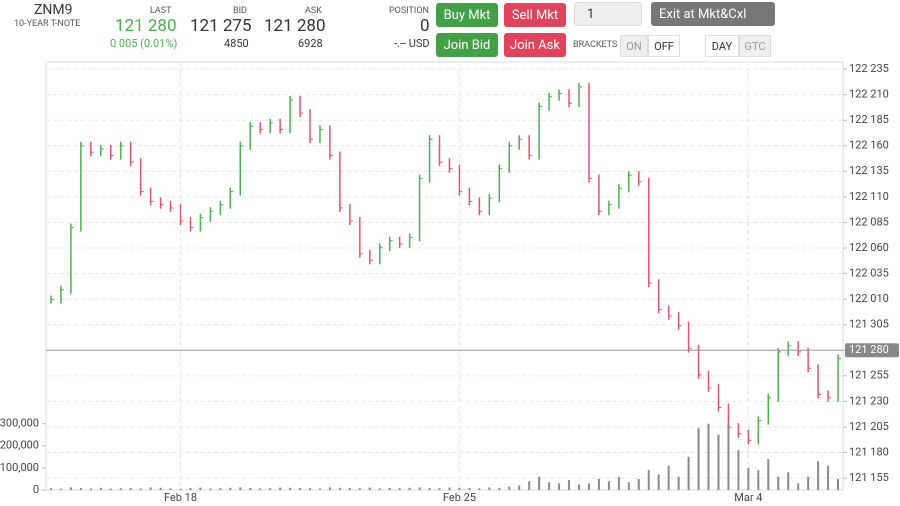 Image resolution: width=900 pixels, height=506 pixels. What do you see at coordinates (664, 46) in the screenshot?
I see `brackets-off: OFF` at bounding box center [664, 46].